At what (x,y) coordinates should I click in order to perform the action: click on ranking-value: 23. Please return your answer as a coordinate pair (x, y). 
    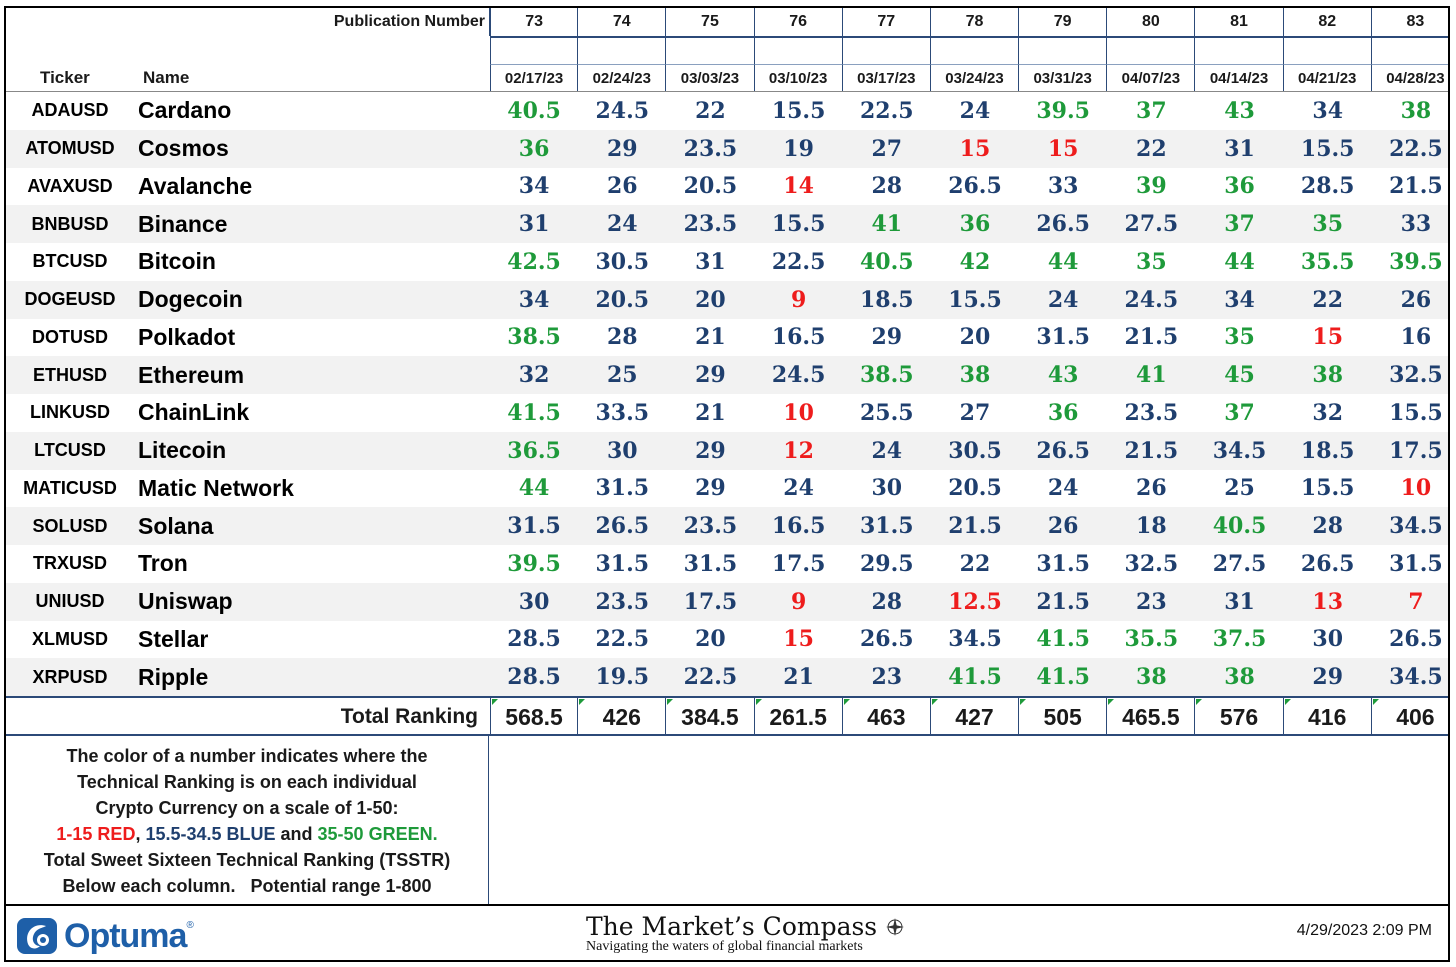
    Looking at the image, I should click on (887, 677).